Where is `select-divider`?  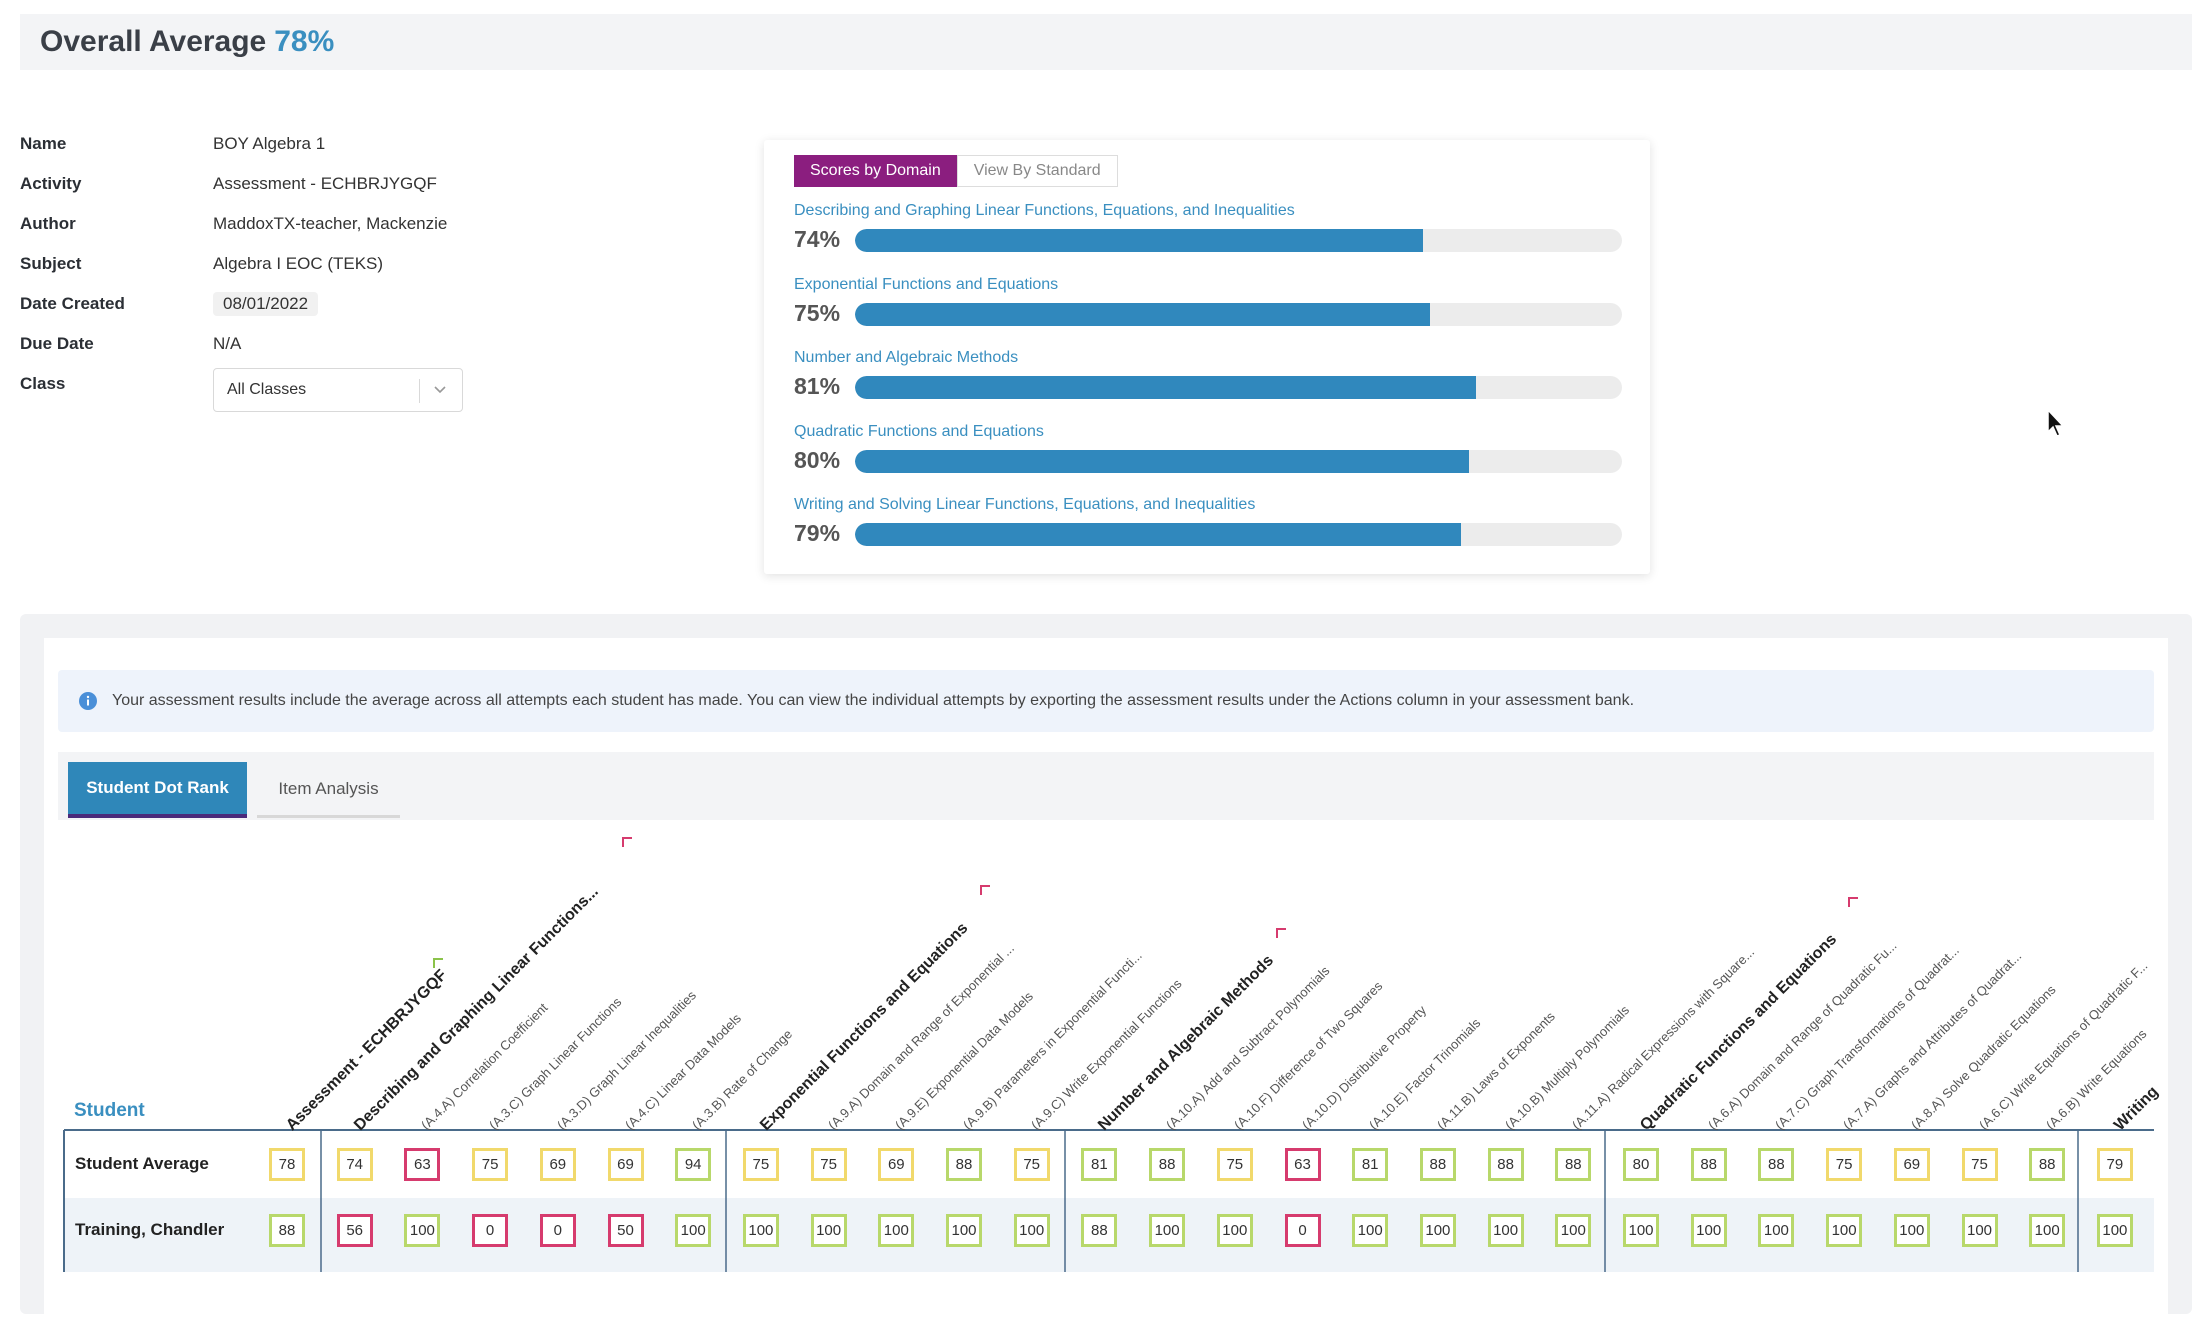 select-divider is located at coordinates (419, 391).